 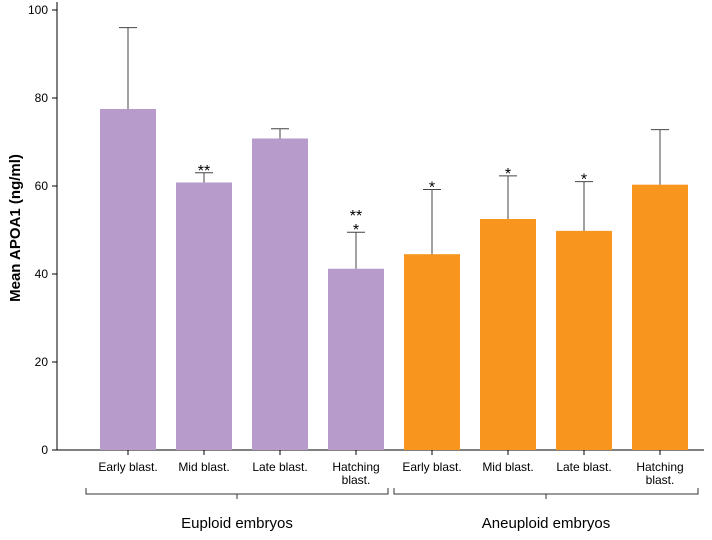 I want to click on y-tick-label: 40, so click(x=42, y=274).